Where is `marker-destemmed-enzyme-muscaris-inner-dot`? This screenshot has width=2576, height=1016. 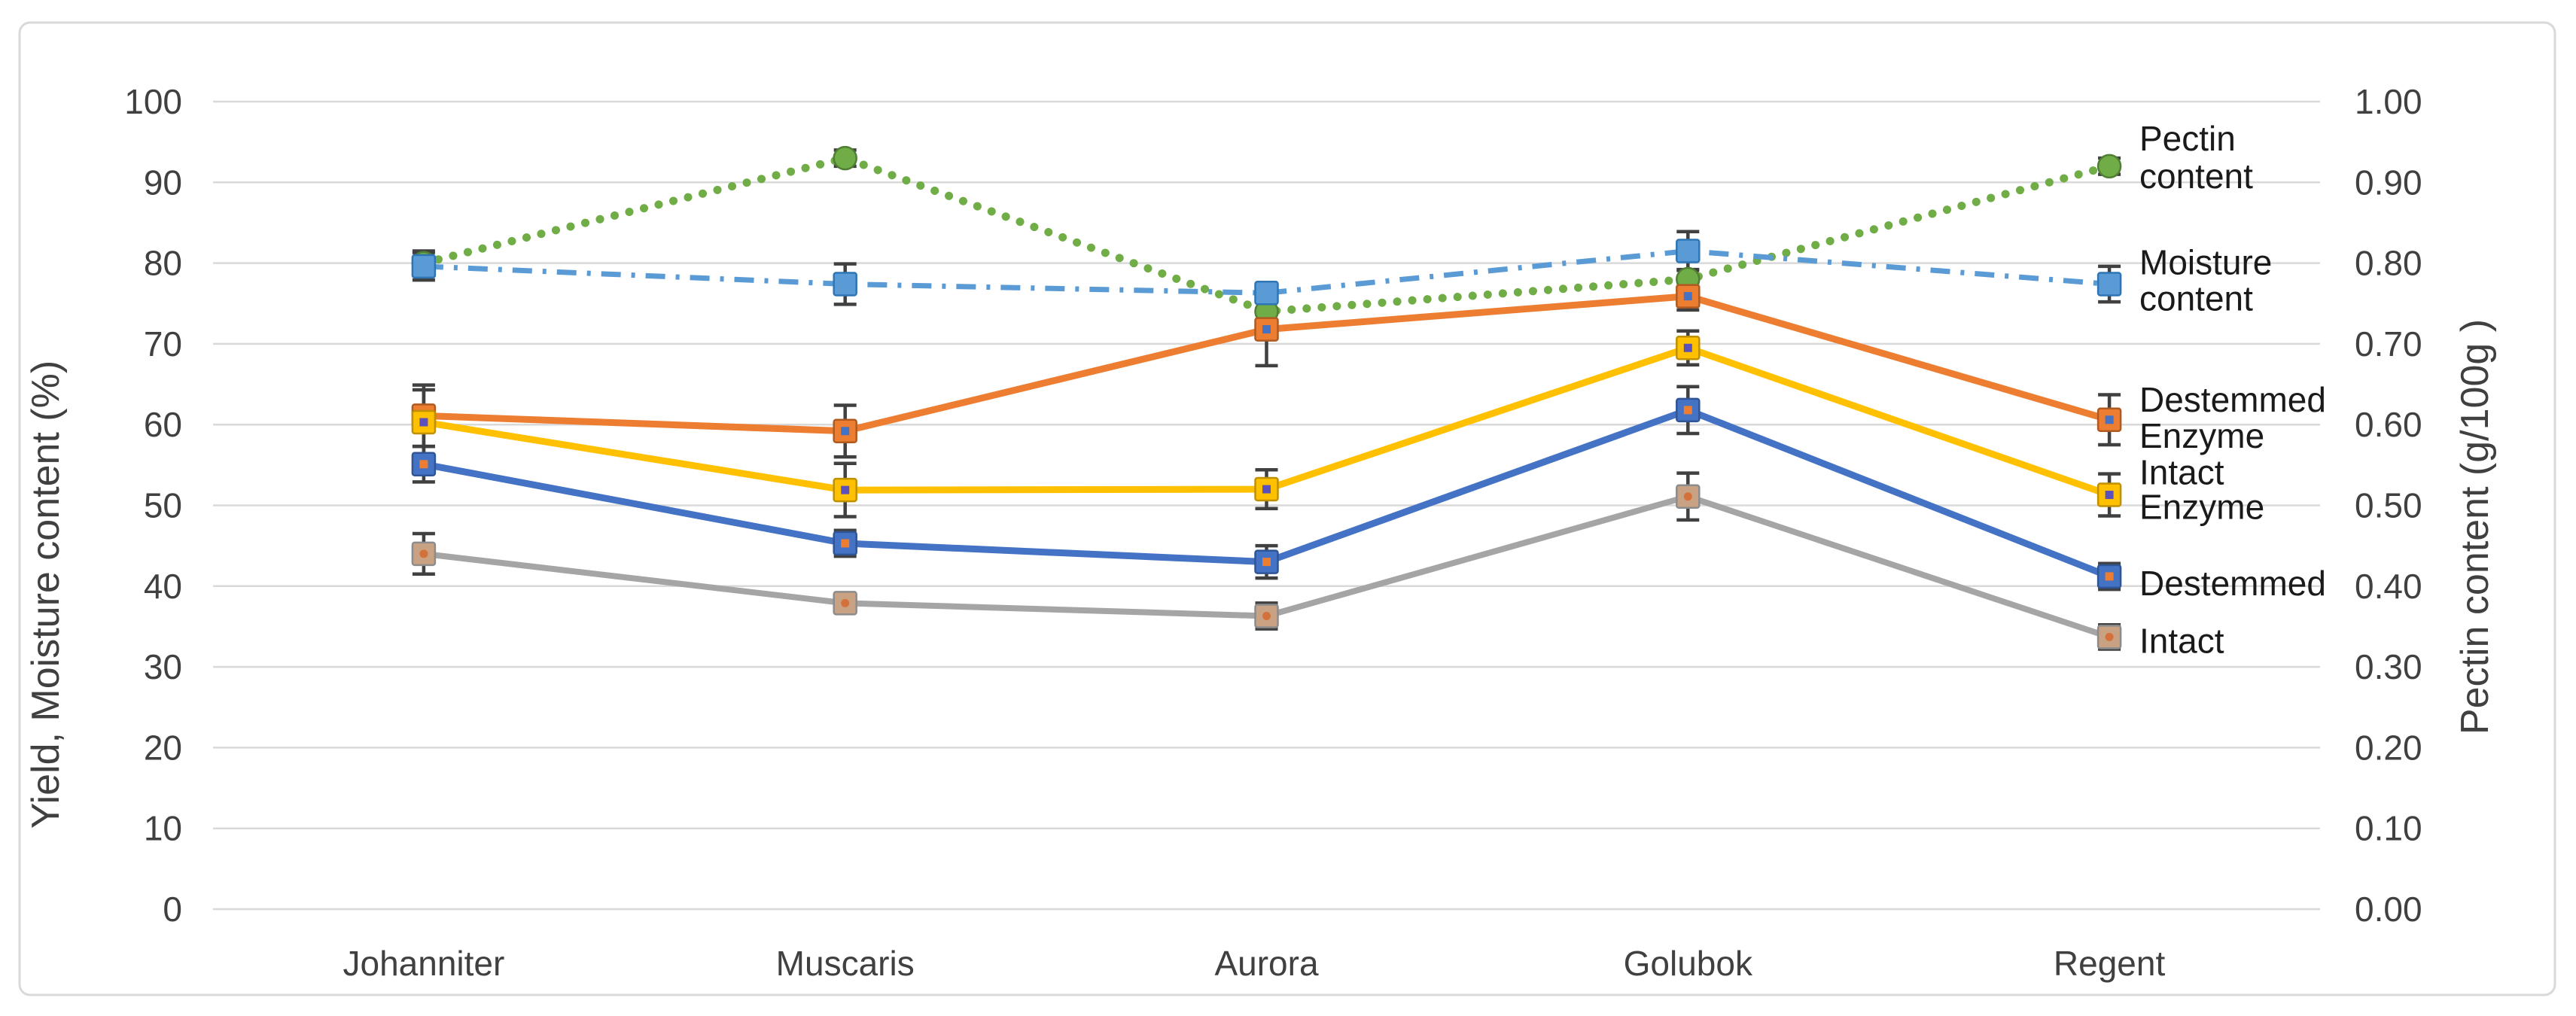 marker-destemmed-enzyme-muscaris-inner-dot is located at coordinates (845, 431).